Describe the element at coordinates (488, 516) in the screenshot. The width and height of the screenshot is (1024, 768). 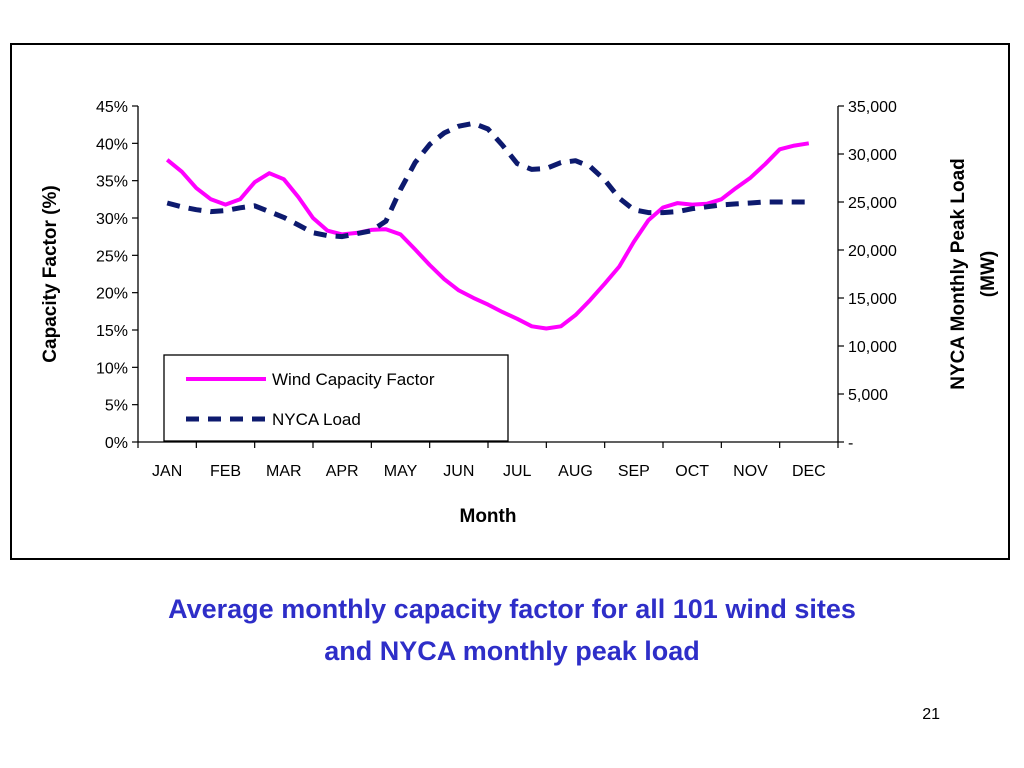
I see `x-axis-title: Month` at that location.